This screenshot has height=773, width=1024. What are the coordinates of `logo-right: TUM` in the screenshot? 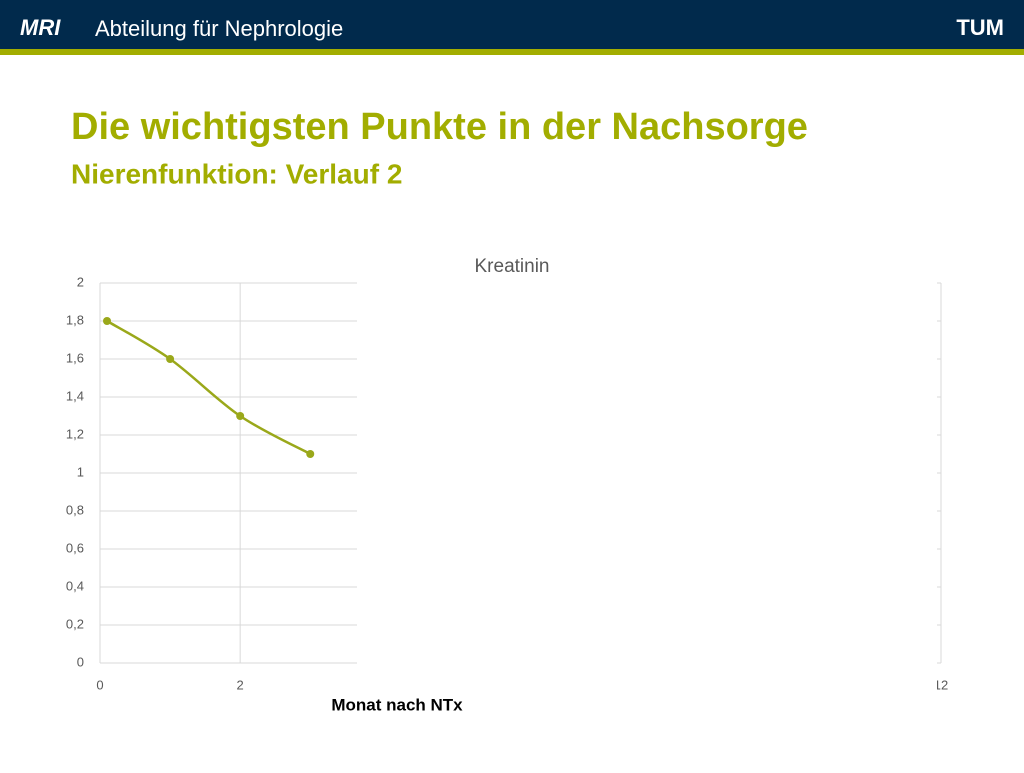 It's located at (980, 27).